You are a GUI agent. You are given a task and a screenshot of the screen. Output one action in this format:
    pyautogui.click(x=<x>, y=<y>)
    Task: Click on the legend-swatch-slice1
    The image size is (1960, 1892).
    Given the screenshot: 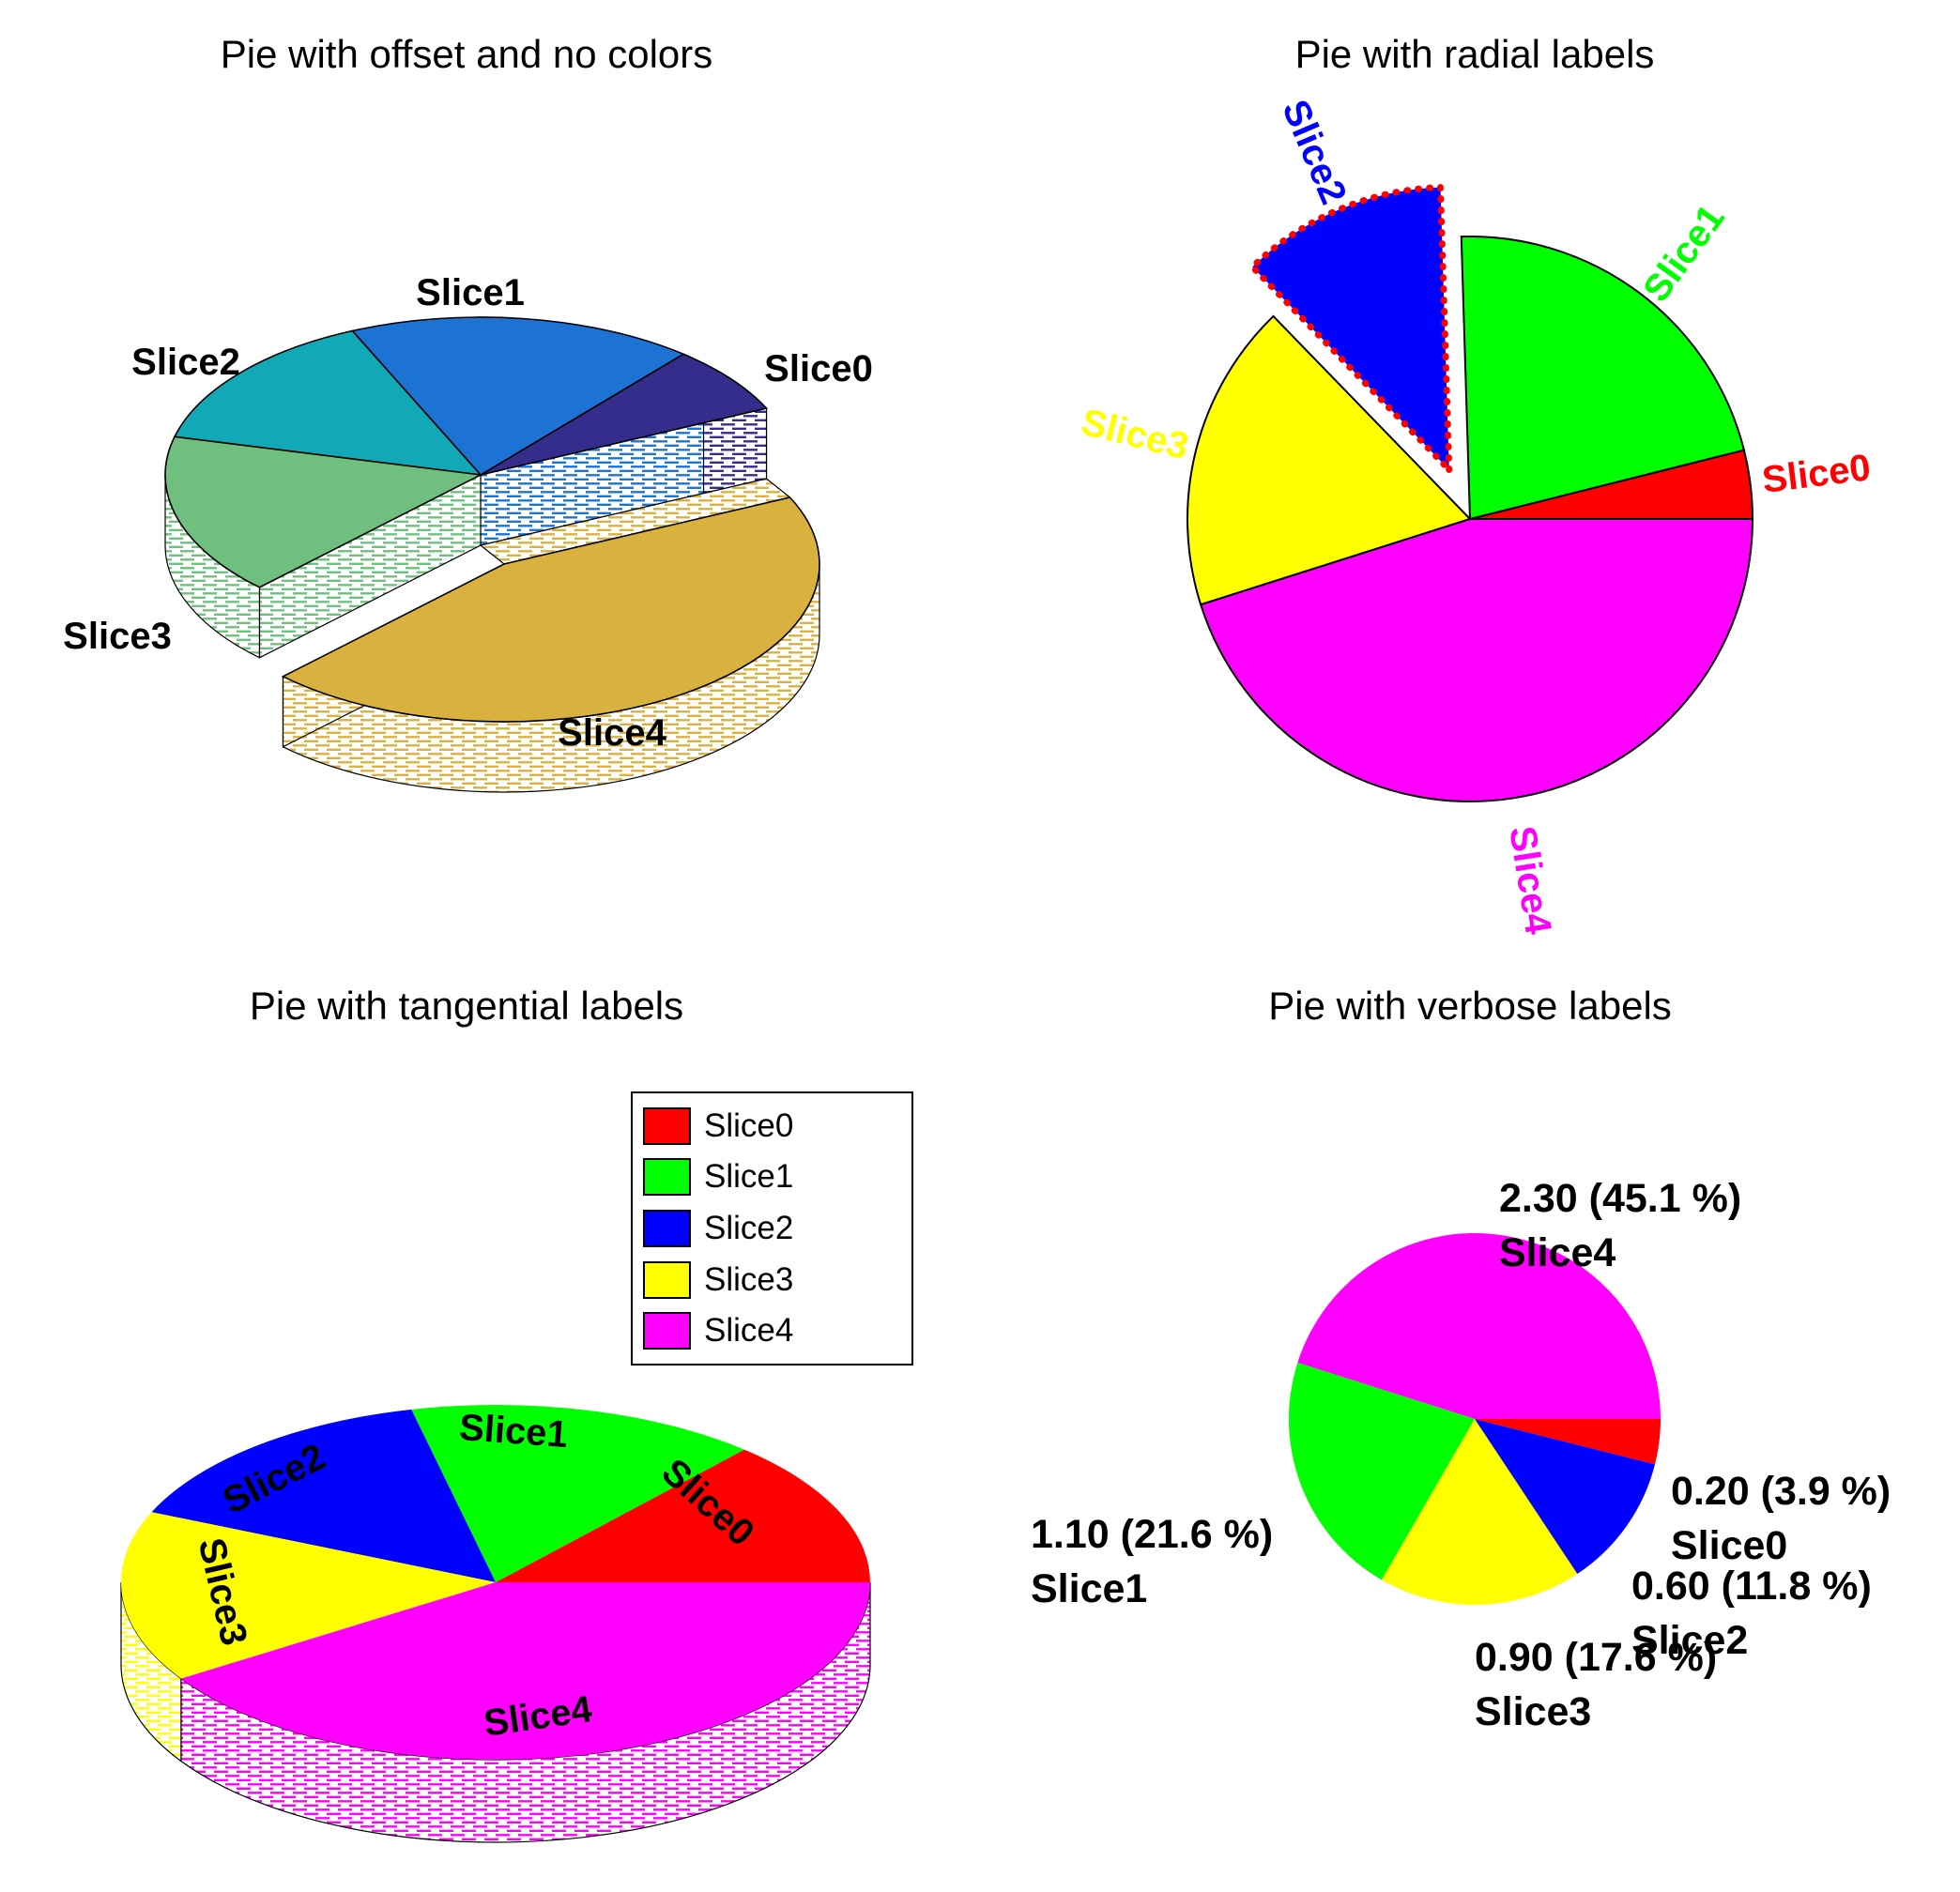 What is the action you would take?
    pyautogui.click(x=667, y=1177)
    